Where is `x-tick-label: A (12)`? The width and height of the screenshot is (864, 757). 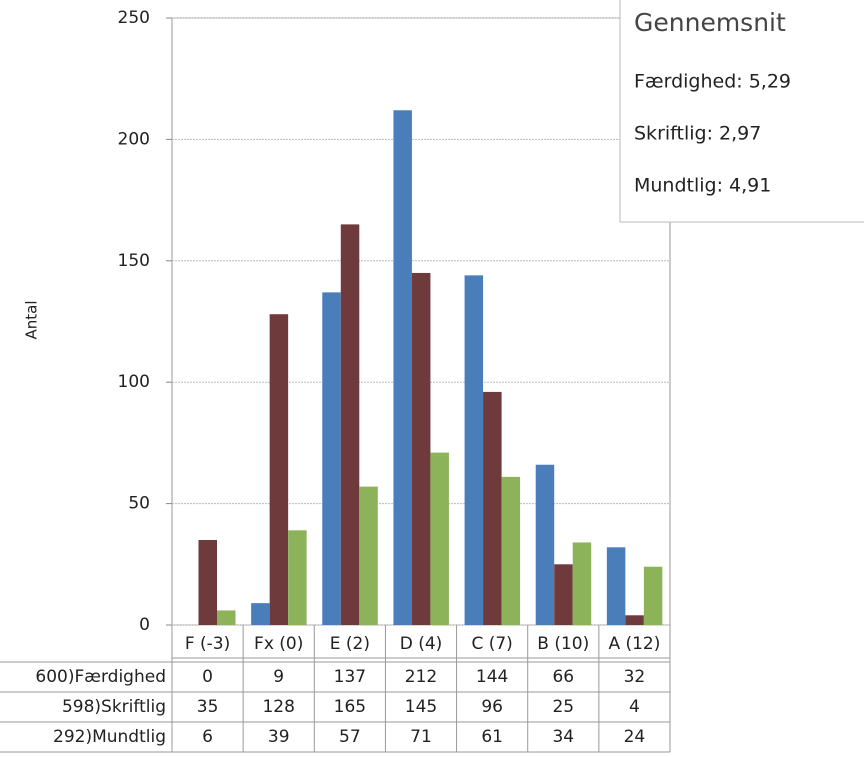 x-tick-label: A (12) is located at coordinates (634, 644).